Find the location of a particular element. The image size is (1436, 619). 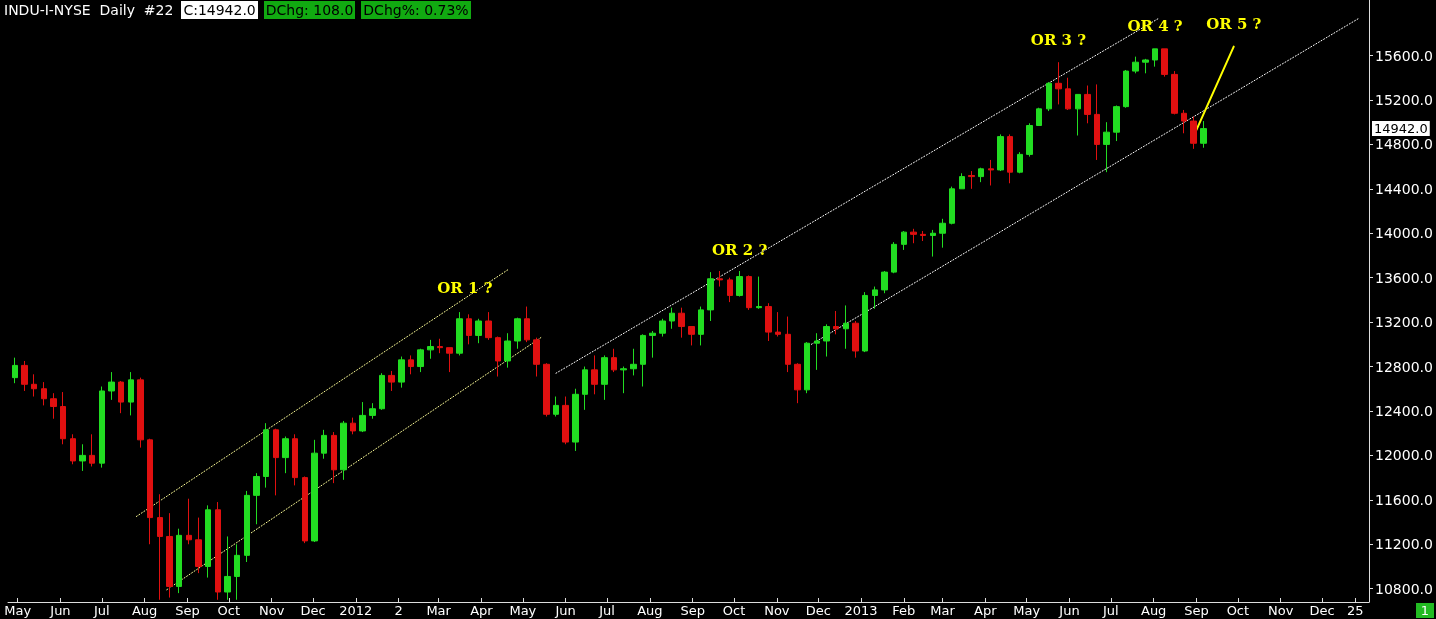

text: 1 is located at coordinates (1424, 610).